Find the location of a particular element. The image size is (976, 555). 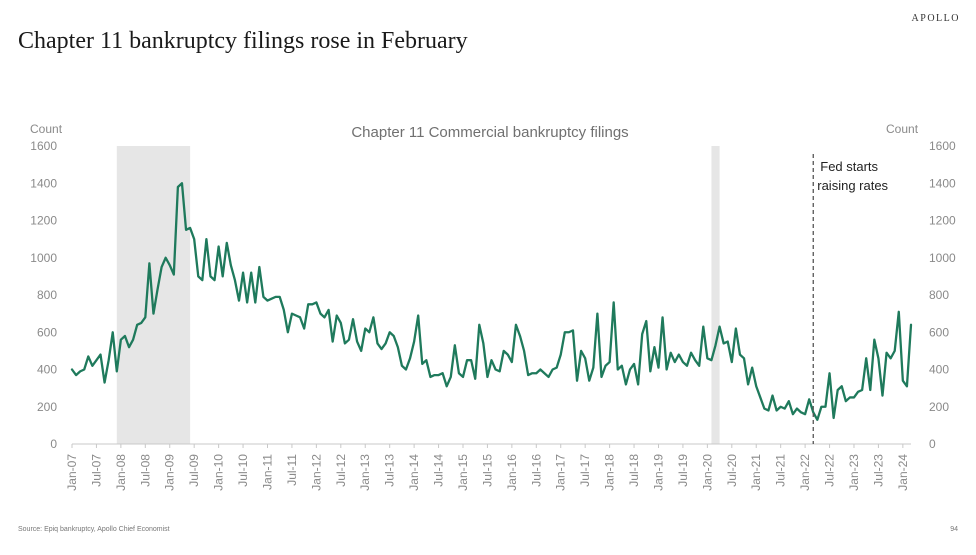

chart-title: Chapter 11 Commercial bankruptcy filings is located at coordinates (489, 132).